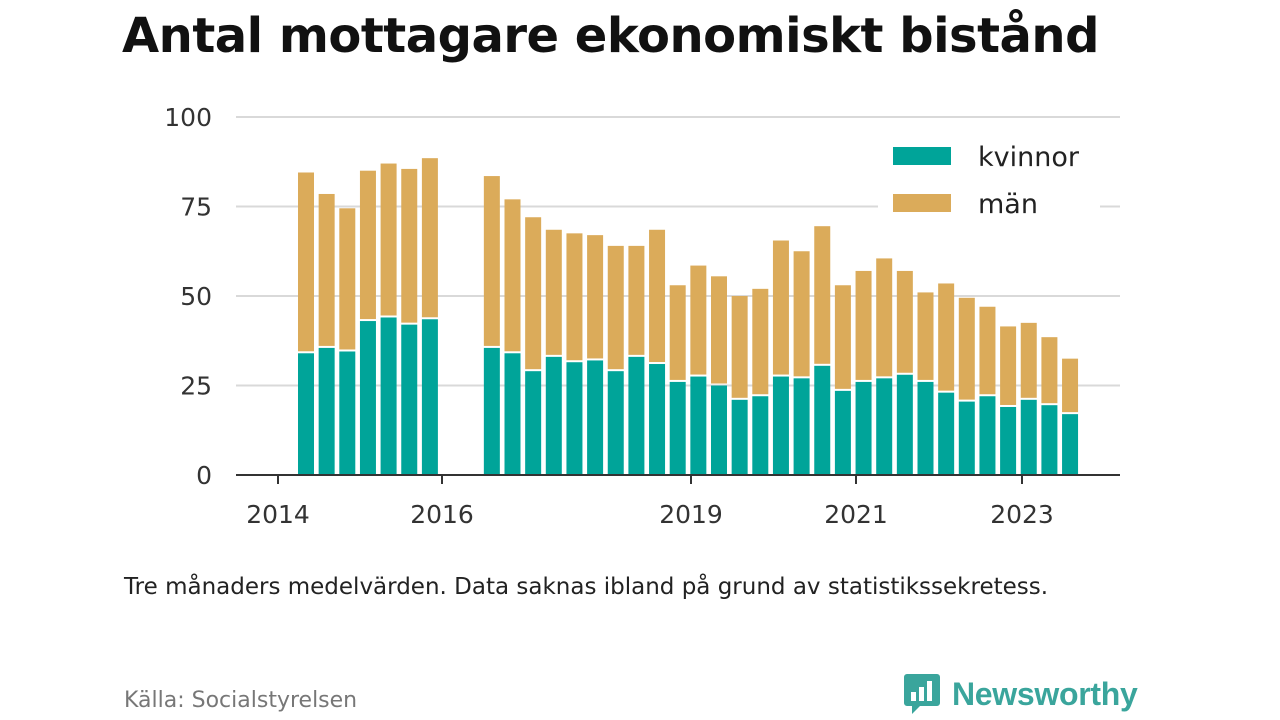 This screenshot has height=720, width=1280. What do you see at coordinates (922, 694) in the screenshot?
I see `newsworthy-logo-icon` at bounding box center [922, 694].